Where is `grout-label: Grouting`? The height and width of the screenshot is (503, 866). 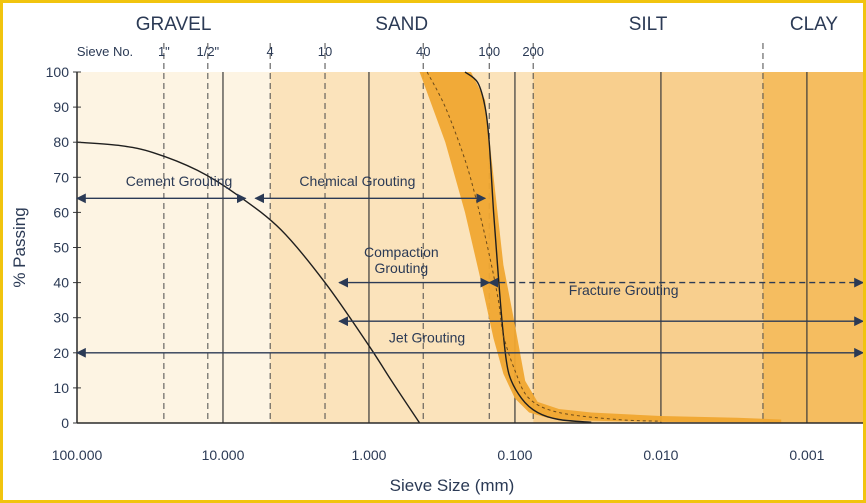 grout-label: Grouting is located at coordinates (401, 268).